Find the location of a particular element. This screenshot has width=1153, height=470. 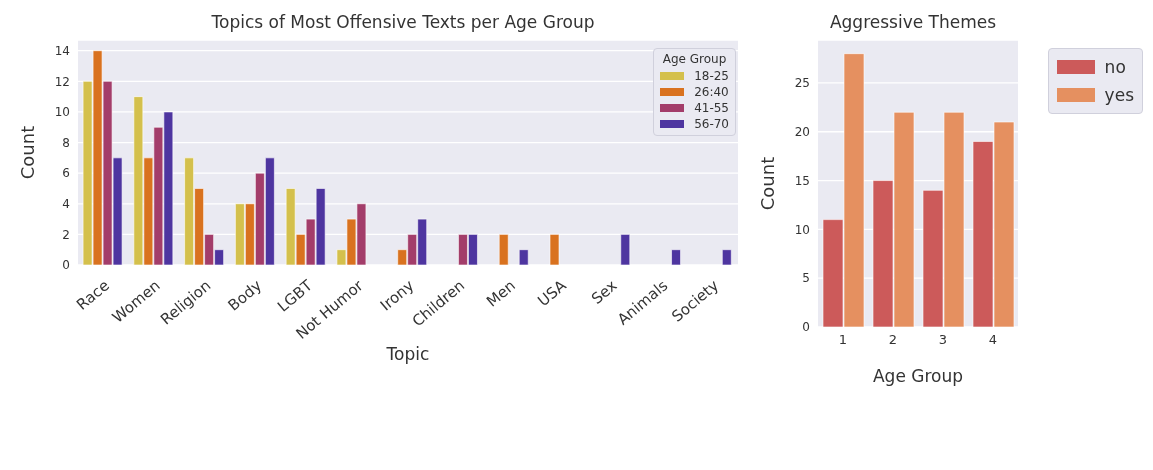

y-tick-label: 6 is located at coordinates (66, 173).